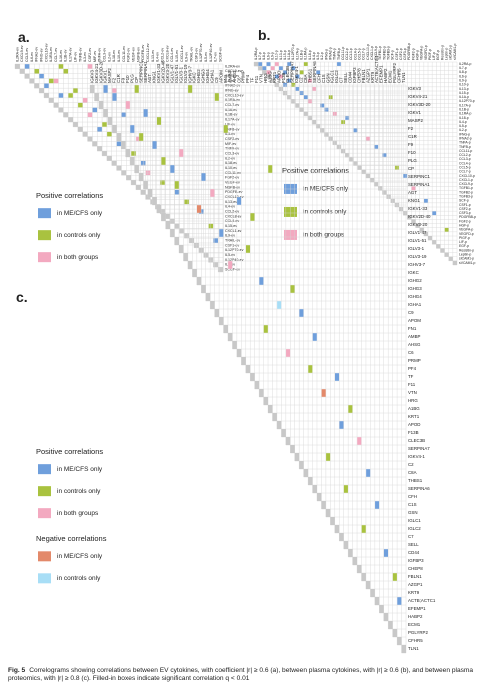  I want to click on column-label: IGKV3, so click(91, 76).